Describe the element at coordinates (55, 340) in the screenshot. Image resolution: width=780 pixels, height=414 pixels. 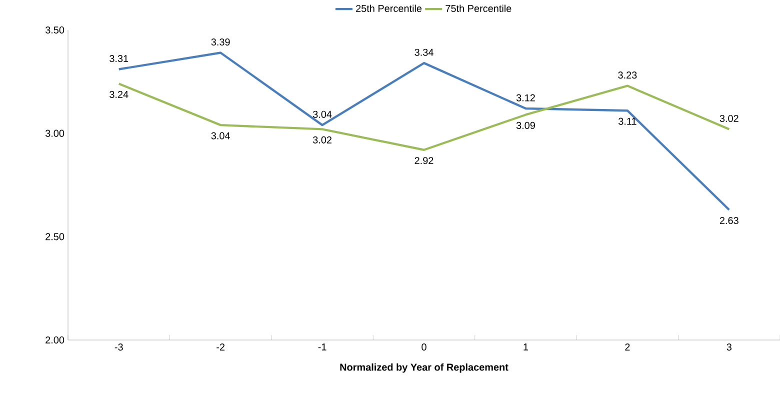
I see `y-tick-label: 2.00` at that location.